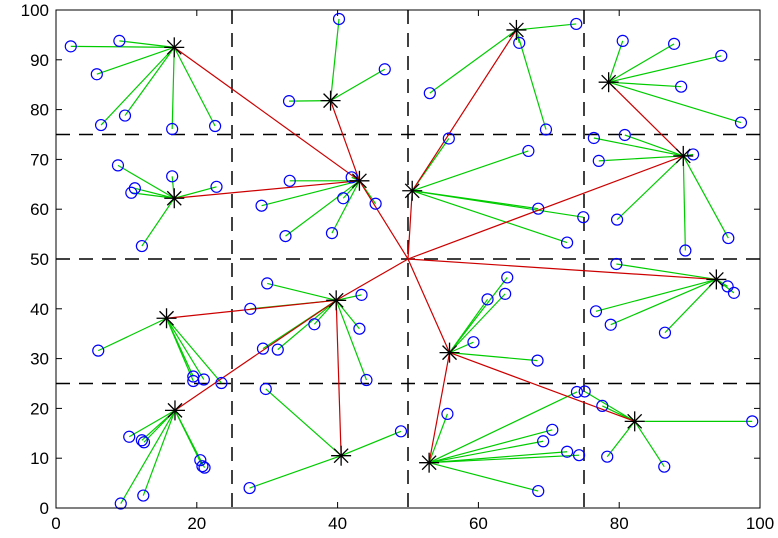 This screenshot has height=538, width=778. Describe the element at coordinates (39, 458) in the screenshot. I see `y-tick-label: 10` at that location.